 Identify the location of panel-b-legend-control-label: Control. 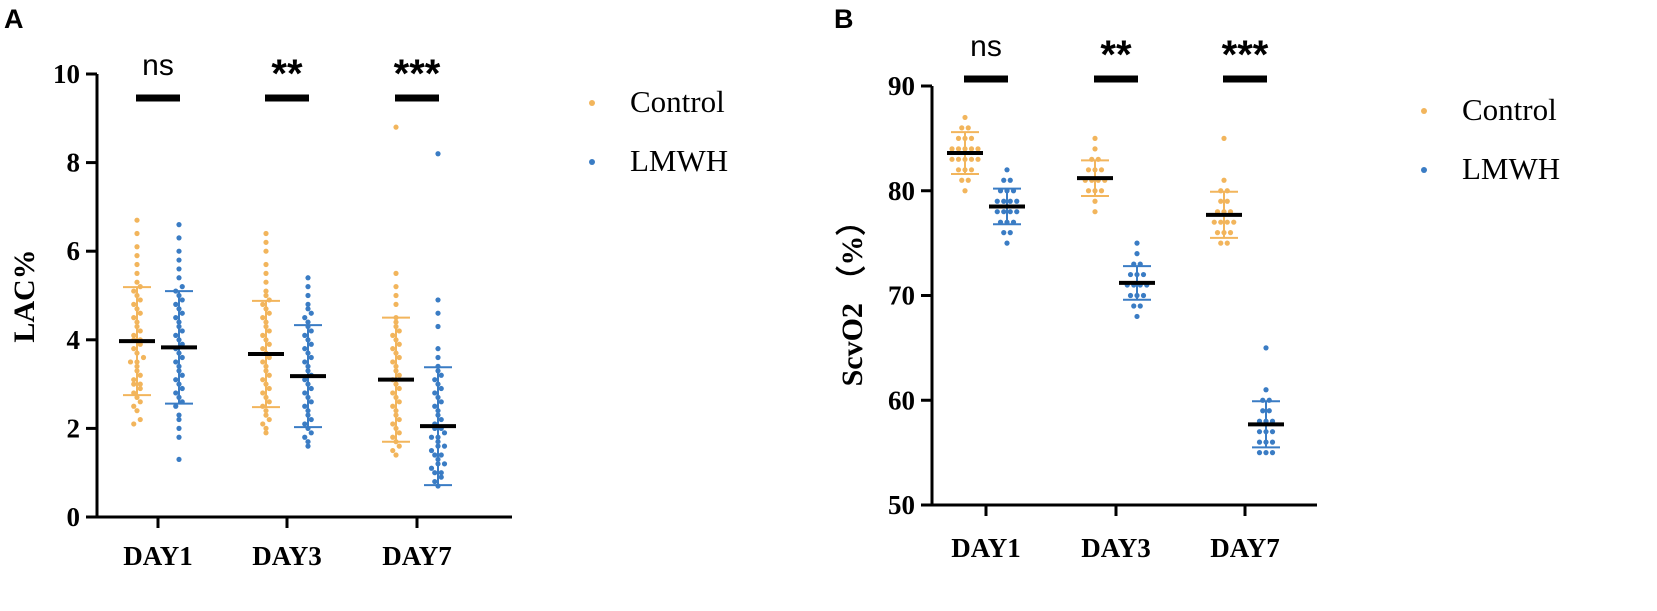
(1509, 109).